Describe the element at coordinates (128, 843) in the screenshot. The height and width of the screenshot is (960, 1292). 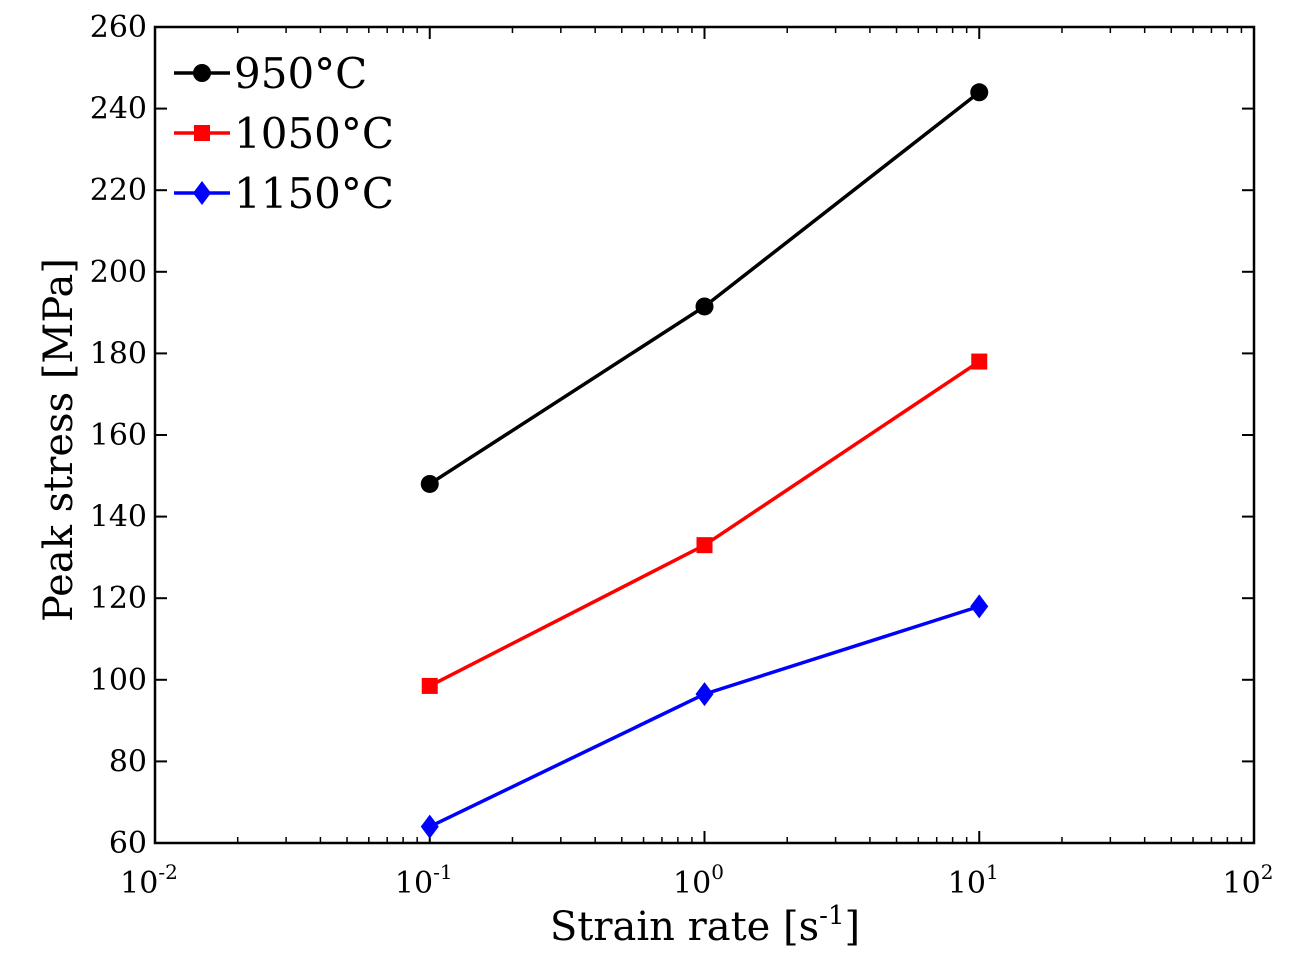
I see `y-tick-label: 60` at that location.